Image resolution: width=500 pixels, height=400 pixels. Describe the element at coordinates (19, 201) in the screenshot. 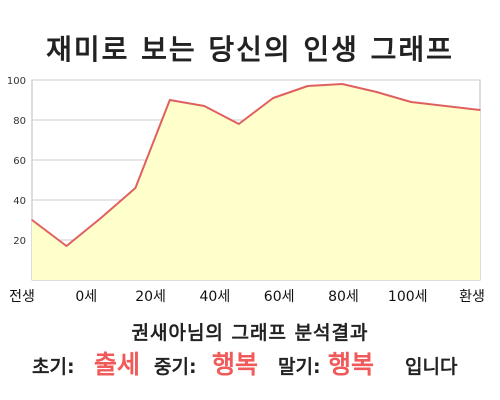

I see `y-tick-label: 40` at that location.